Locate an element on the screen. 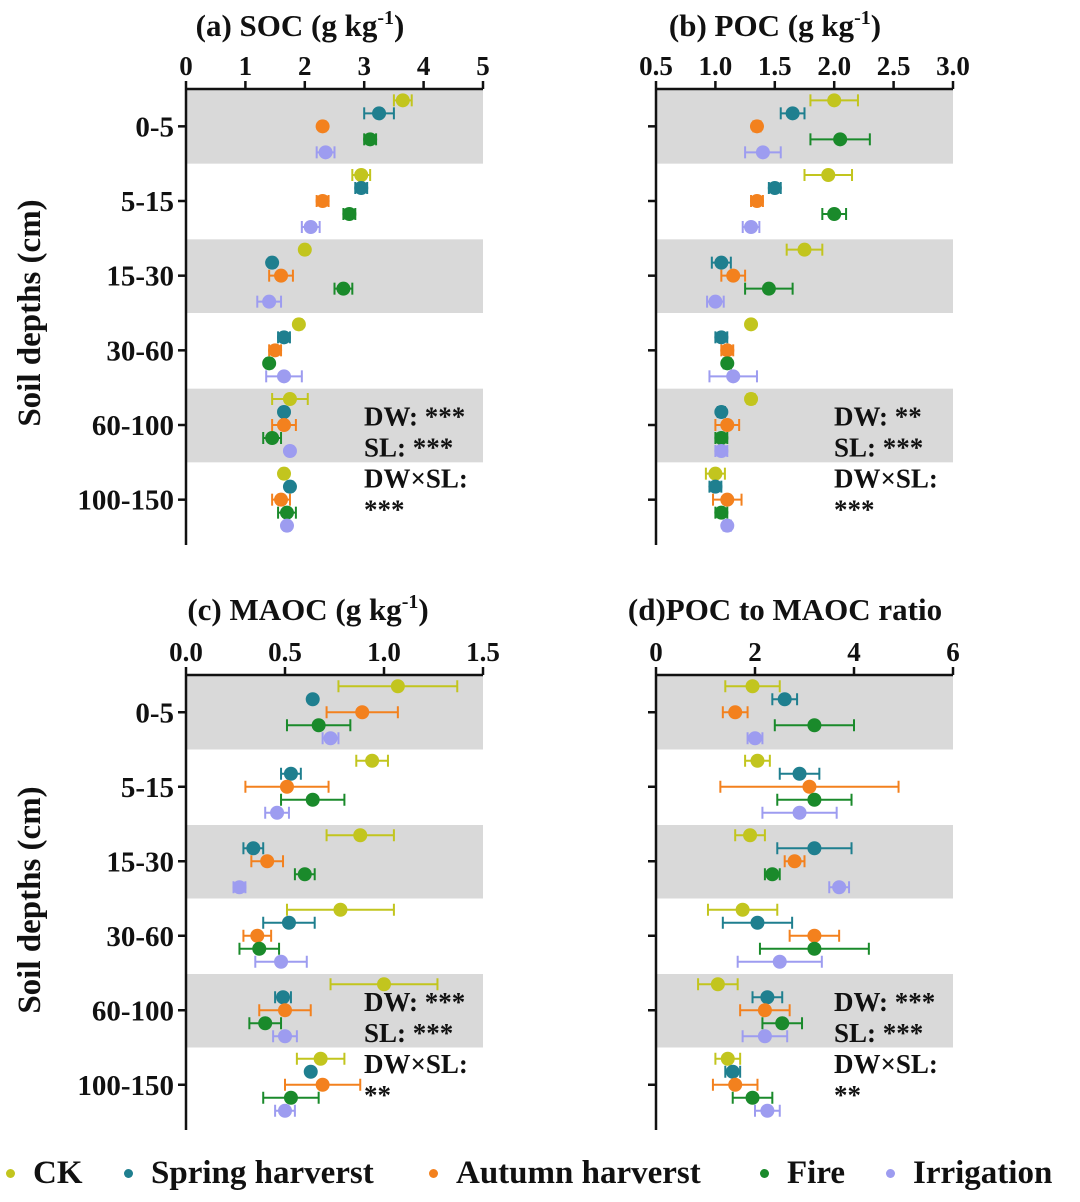 The image size is (1080, 1202). chart-title-main: (b) POC (g kg is located at coordinates (762, 25).